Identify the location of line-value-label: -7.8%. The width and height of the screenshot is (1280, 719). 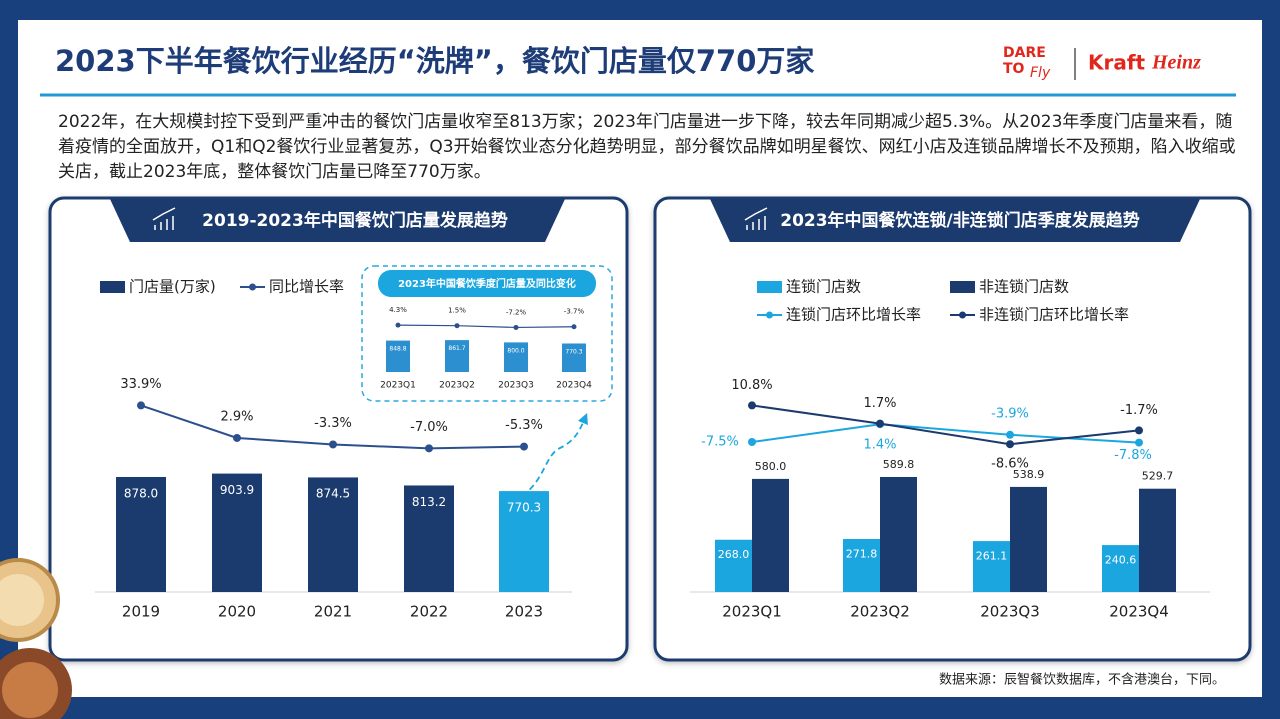
(1133, 455).